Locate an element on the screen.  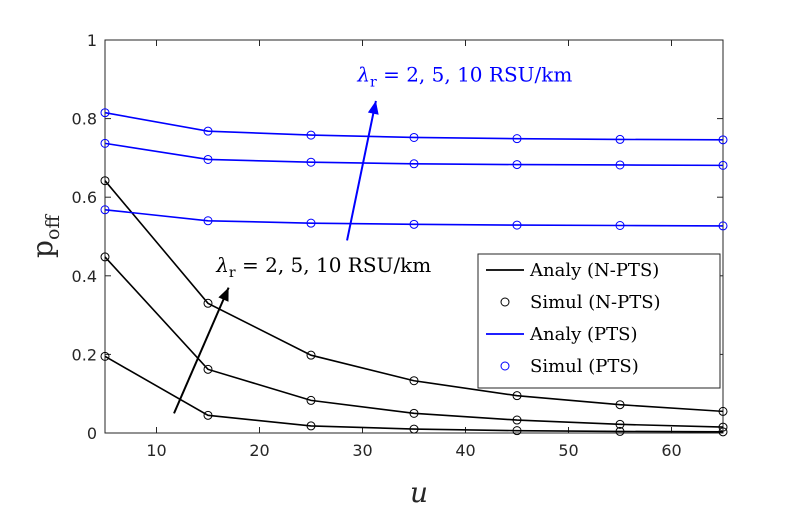
annotation-arrow-pts is located at coordinates (362, 170).